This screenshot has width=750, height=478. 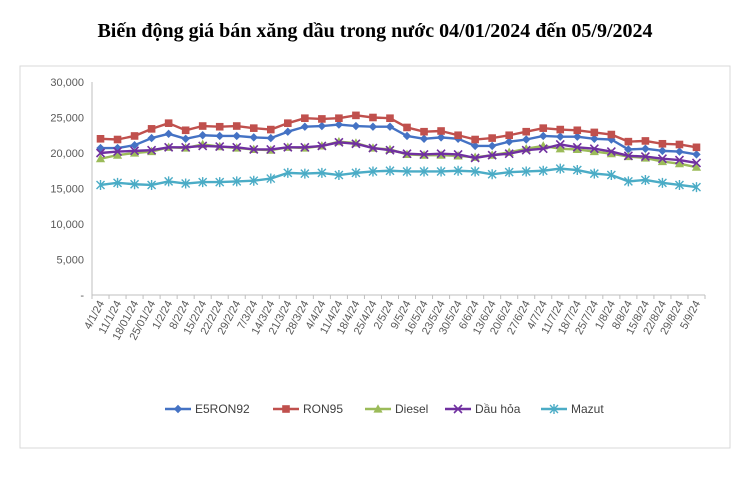 I want to click on series-mazut, so click(x=398, y=178).